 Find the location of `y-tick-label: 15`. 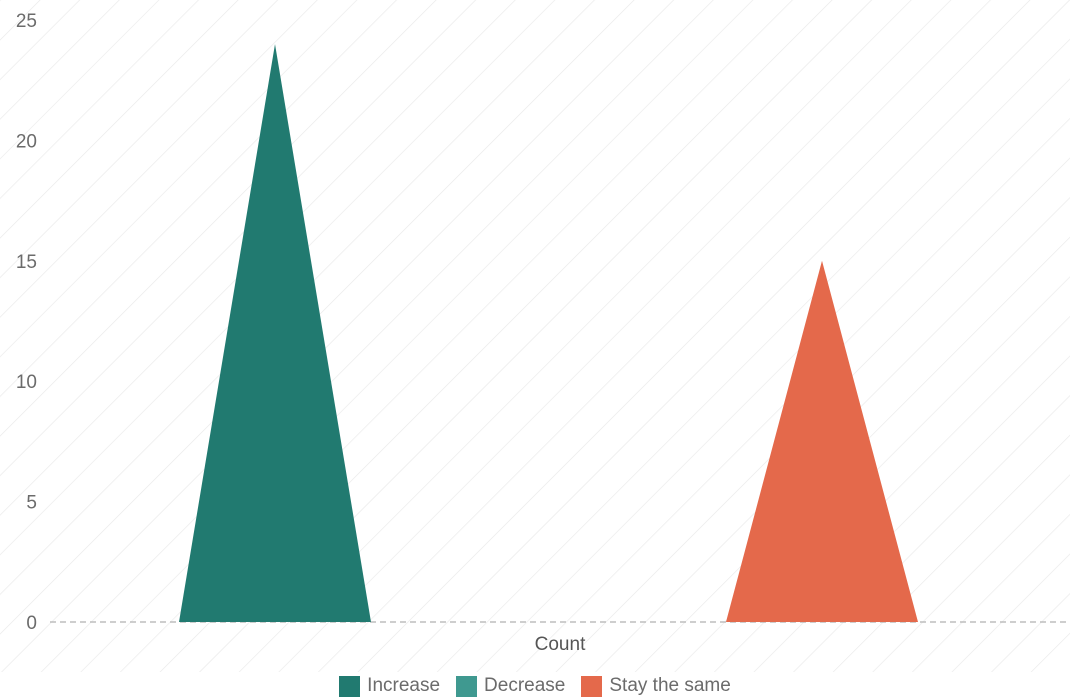

y-tick-label: 15 is located at coordinates (26, 262).